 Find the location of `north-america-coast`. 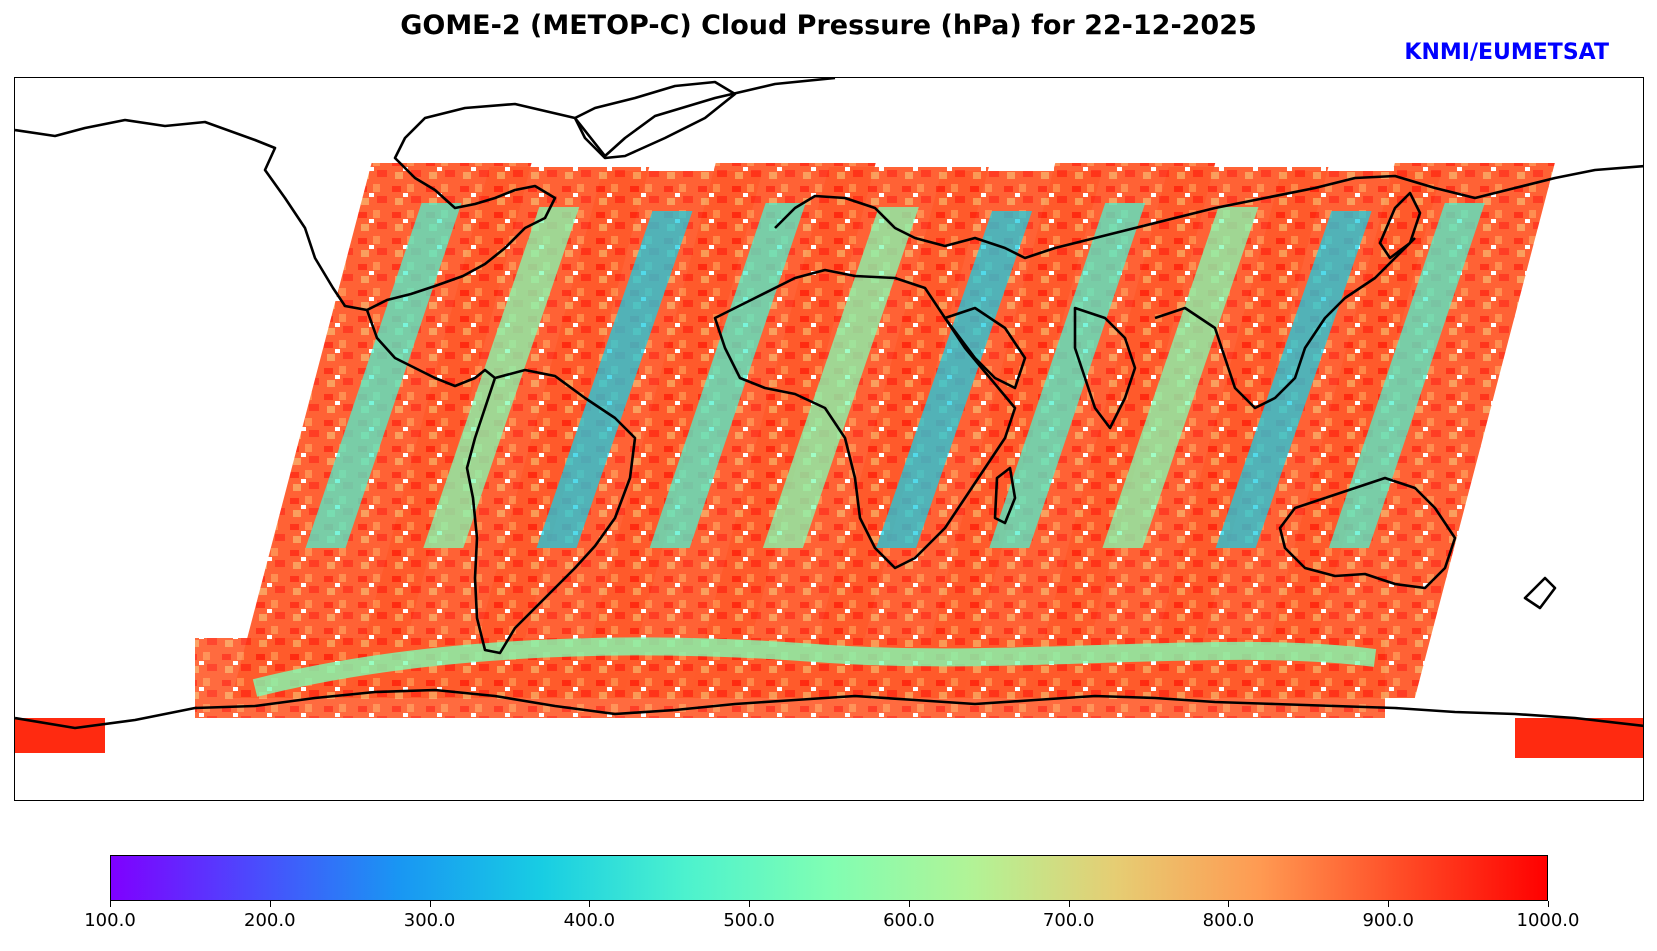

north-america-coast is located at coordinates (425, 195).